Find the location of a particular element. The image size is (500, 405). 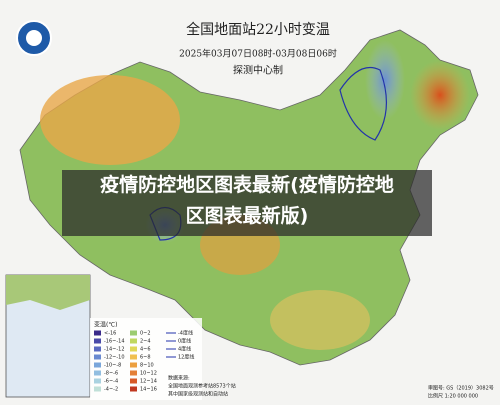

legend-label: 6~8 is located at coordinates (145, 358).